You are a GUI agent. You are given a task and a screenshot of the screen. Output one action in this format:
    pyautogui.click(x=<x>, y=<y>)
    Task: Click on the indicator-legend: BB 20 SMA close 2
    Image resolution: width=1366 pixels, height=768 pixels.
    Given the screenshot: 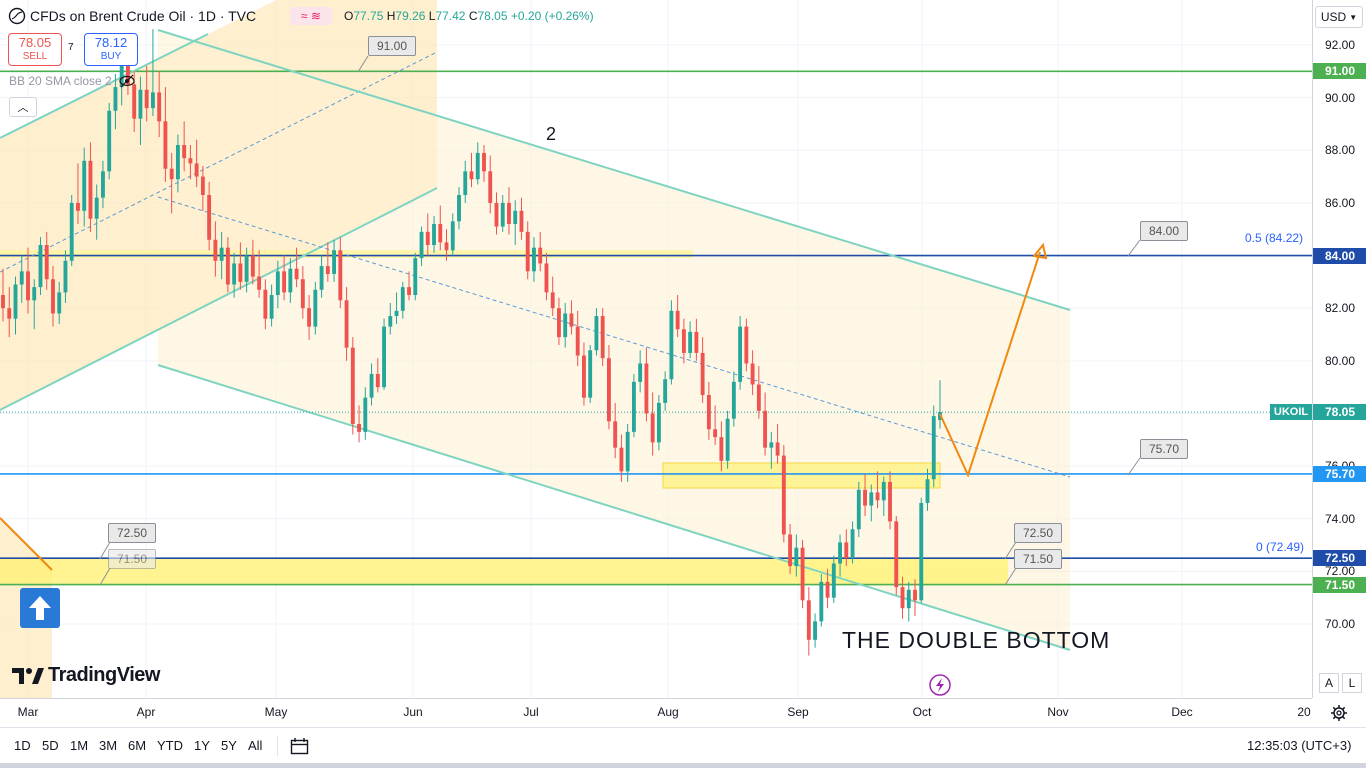 What is the action you would take?
    pyautogui.click(x=72, y=81)
    